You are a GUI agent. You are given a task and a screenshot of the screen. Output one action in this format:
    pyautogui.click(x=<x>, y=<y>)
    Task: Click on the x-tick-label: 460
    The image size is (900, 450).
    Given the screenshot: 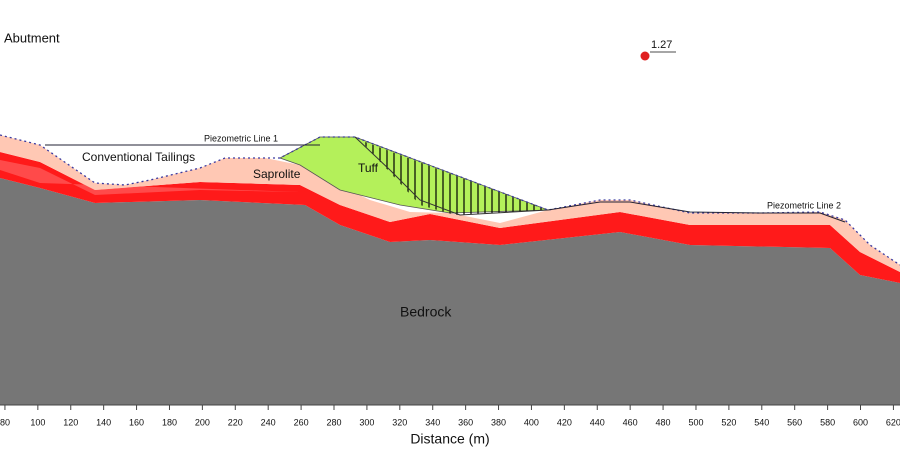 What is the action you would take?
    pyautogui.click(x=630, y=422)
    